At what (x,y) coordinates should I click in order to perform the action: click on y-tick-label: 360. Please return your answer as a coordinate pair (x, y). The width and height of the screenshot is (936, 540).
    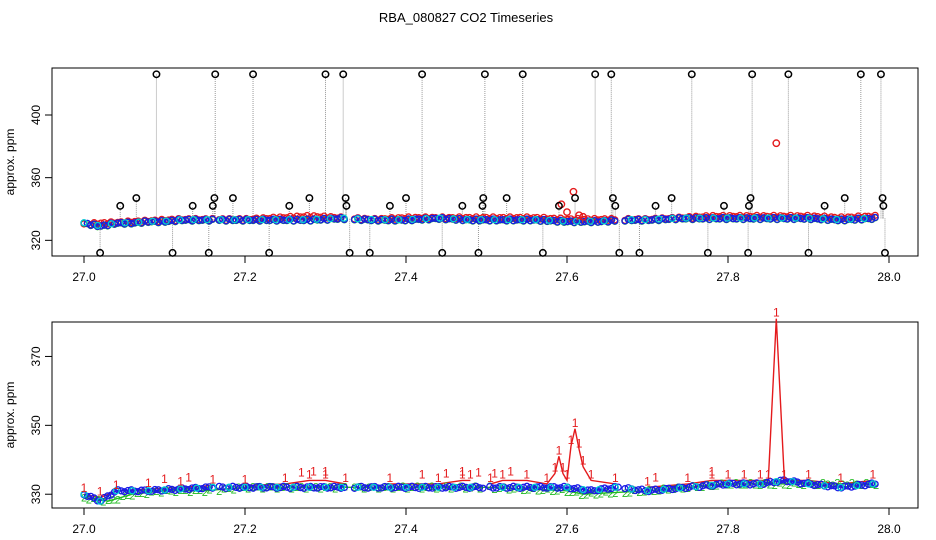
    Looking at the image, I should click on (36, 177).